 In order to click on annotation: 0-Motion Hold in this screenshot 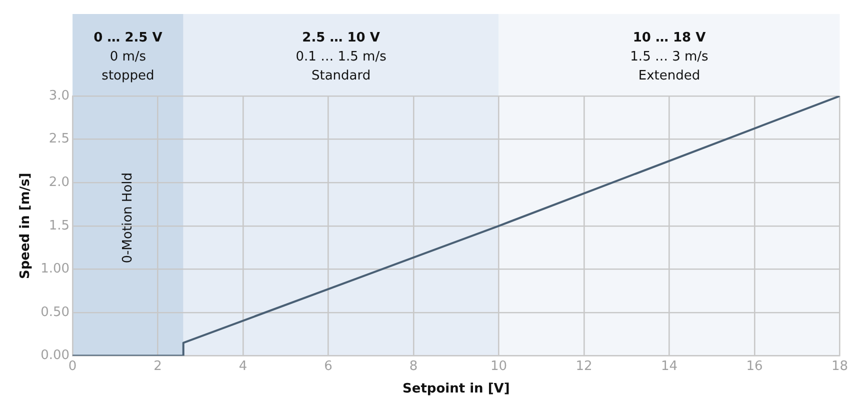, I will do `click(128, 218)`.